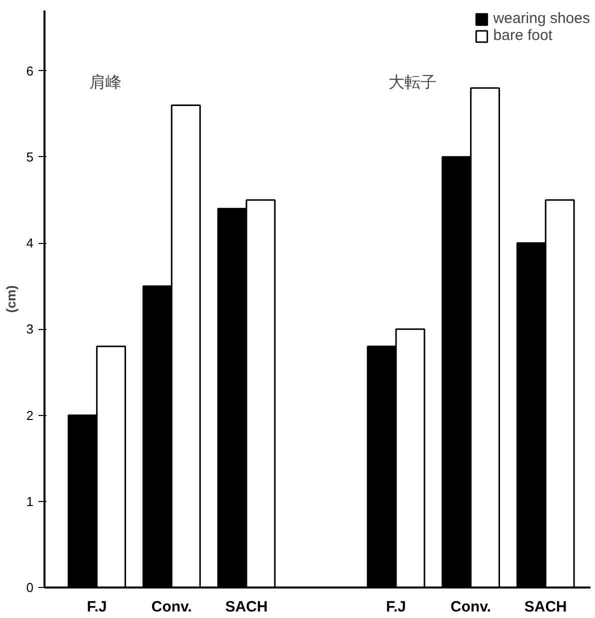 The width and height of the screenshot is (595, 618). What do you see at coordinates (522, 35) in the screenshot?
I see `legend-label: bare foot` at bounding box center [522, 35].